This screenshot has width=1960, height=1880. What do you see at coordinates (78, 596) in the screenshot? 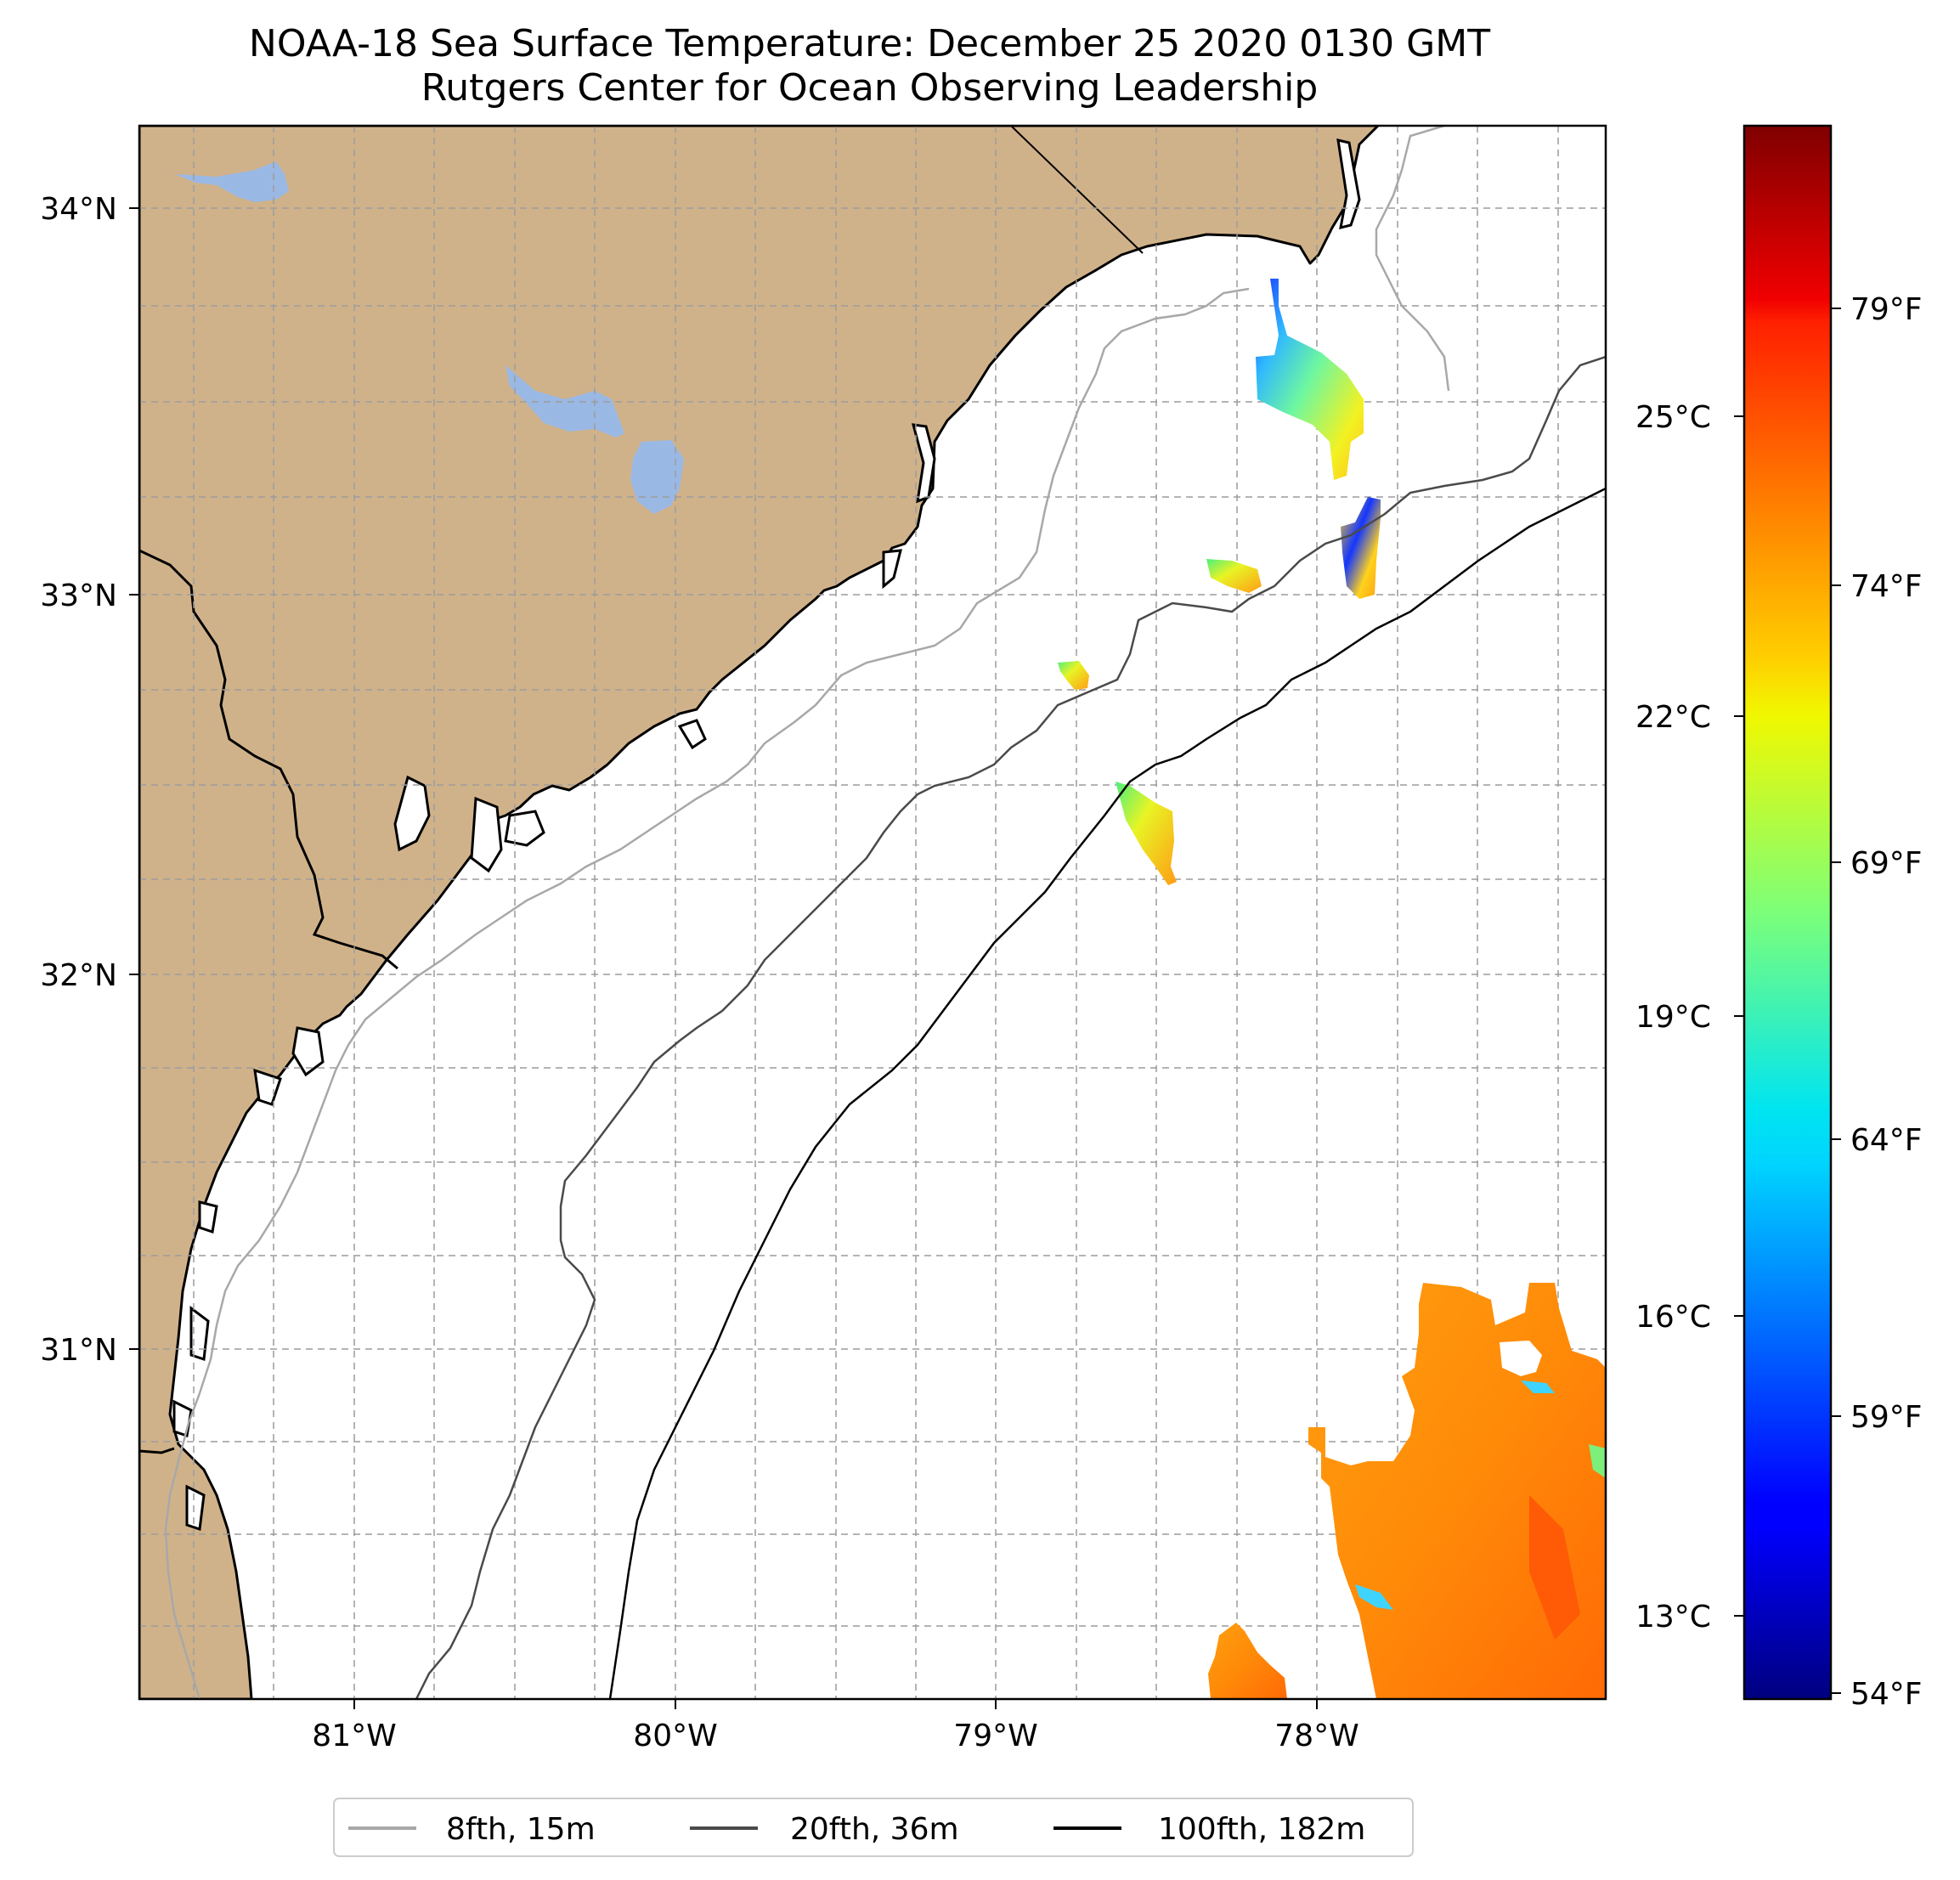
I see `lat-label-33: 33°N` at bounding box center [78, 596].